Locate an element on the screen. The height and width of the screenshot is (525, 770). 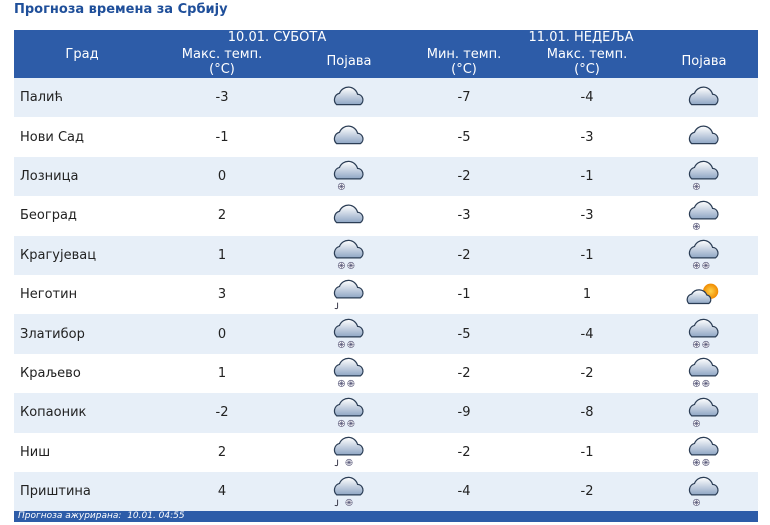
date-header: 11.01. НЕДЕЉА is located at coordinates (581, 37).